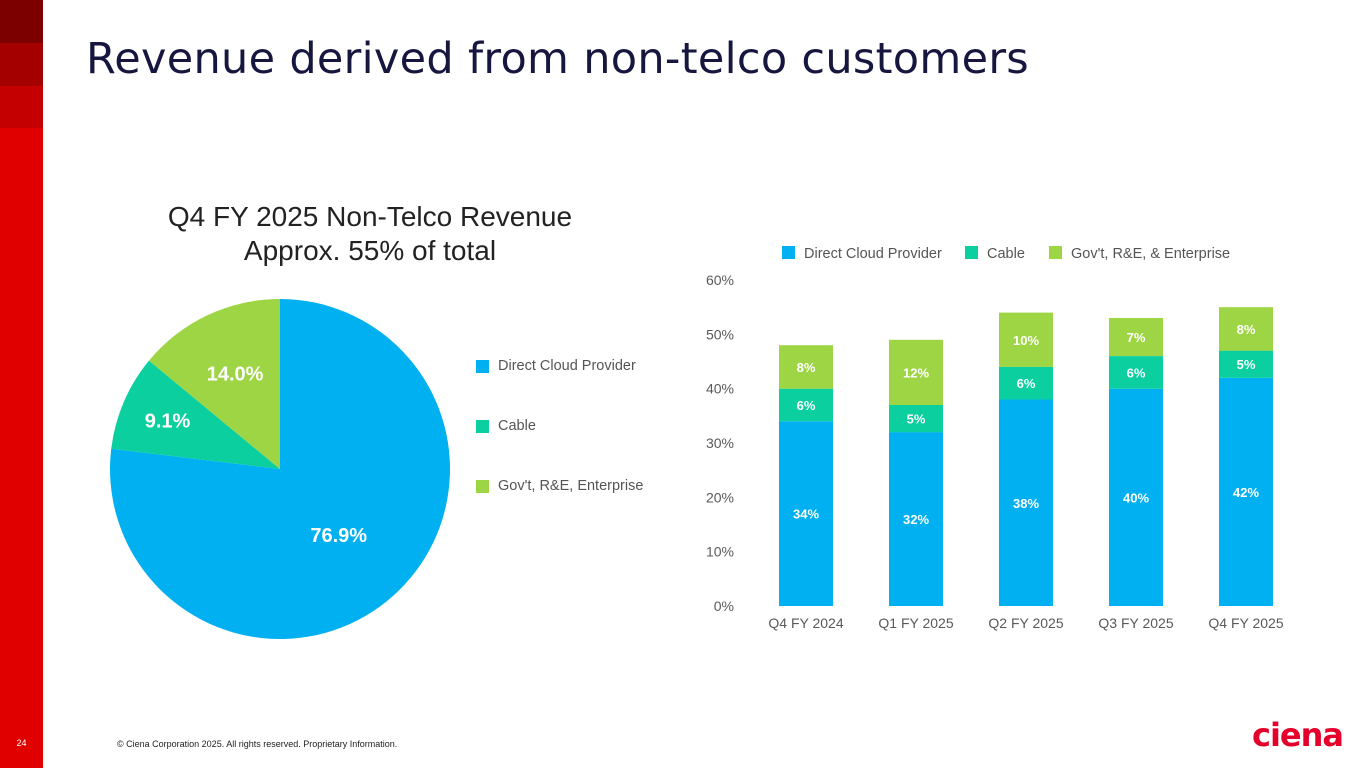 This screenshot has height=768, width=1365. I want to click on pie-label-cable: 9.1%, so click(168, 422).